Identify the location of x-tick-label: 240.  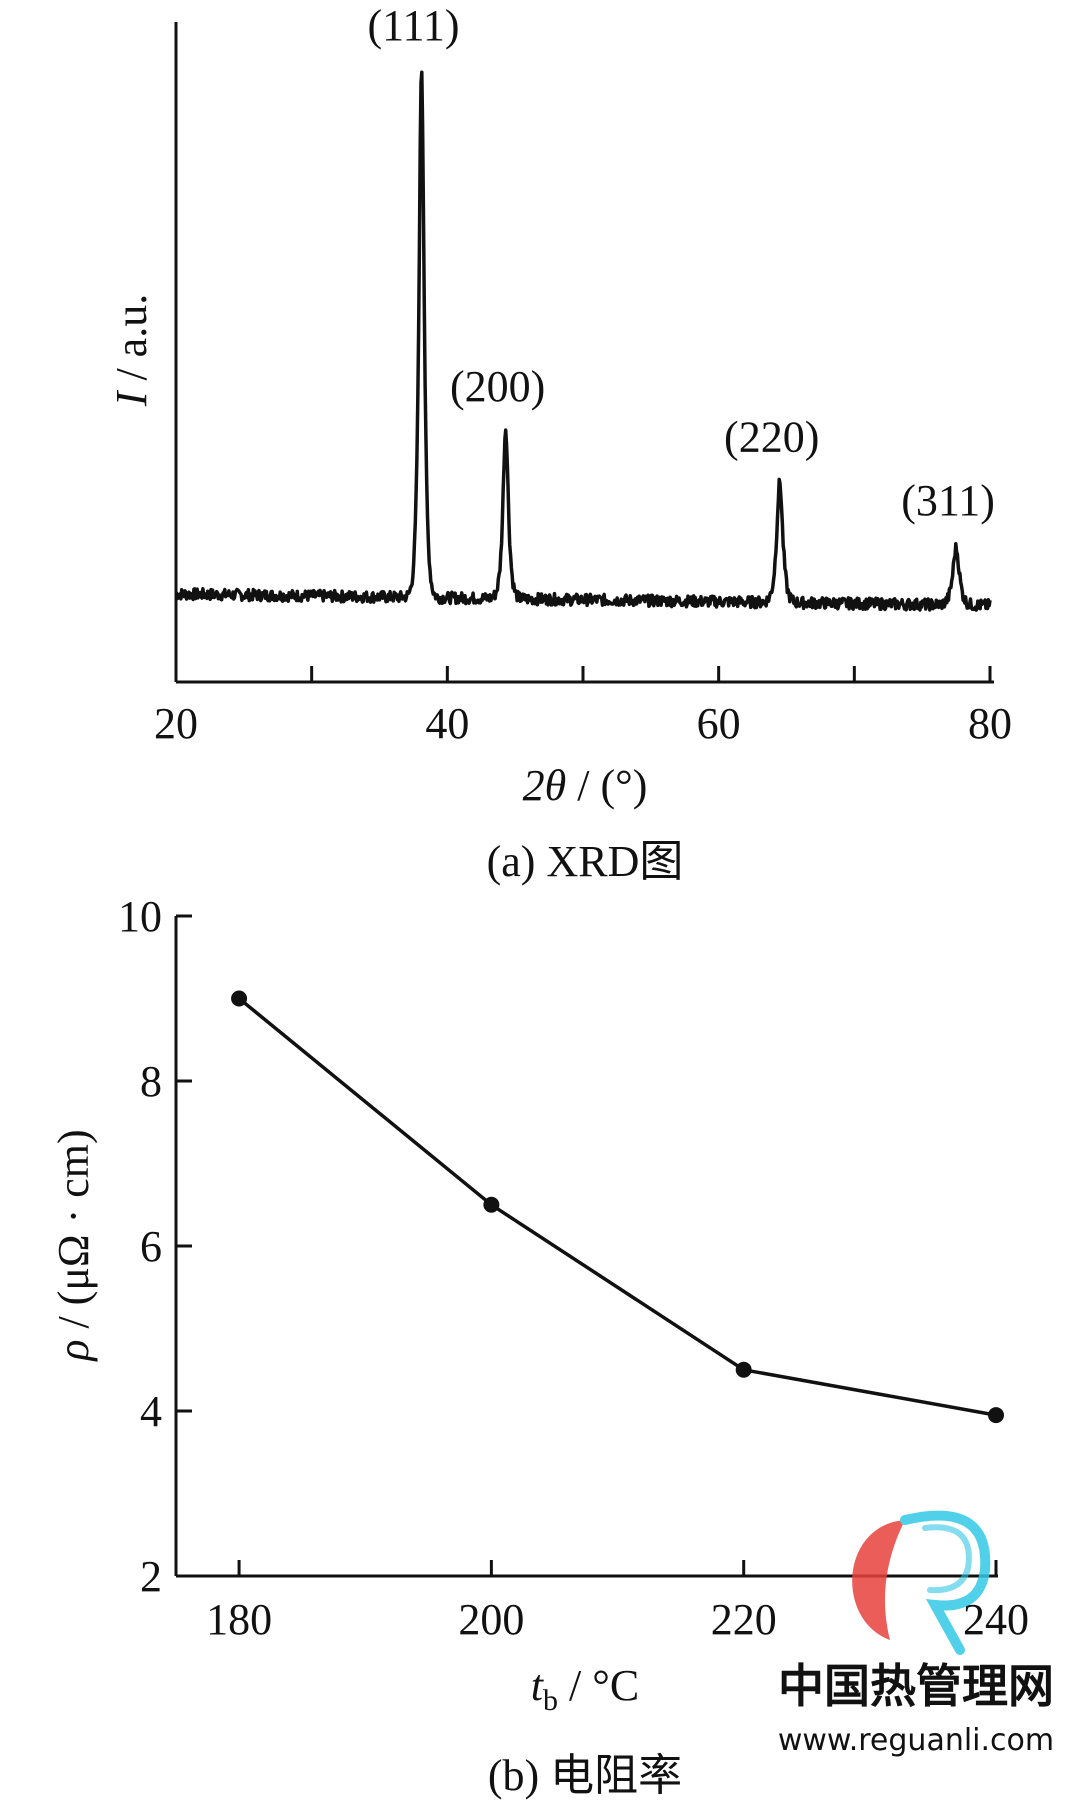
(996, 1619).